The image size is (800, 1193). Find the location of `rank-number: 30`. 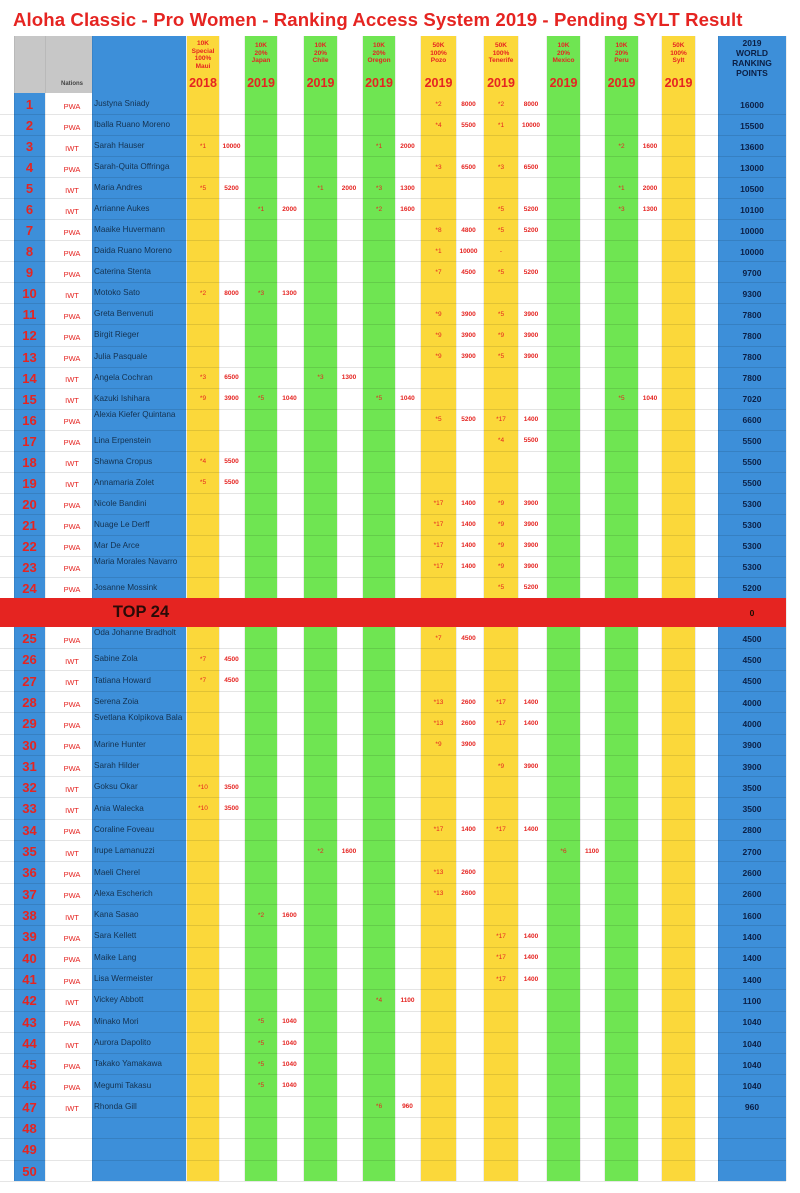

rank-number: 30 is located at coordinates (29, 745).